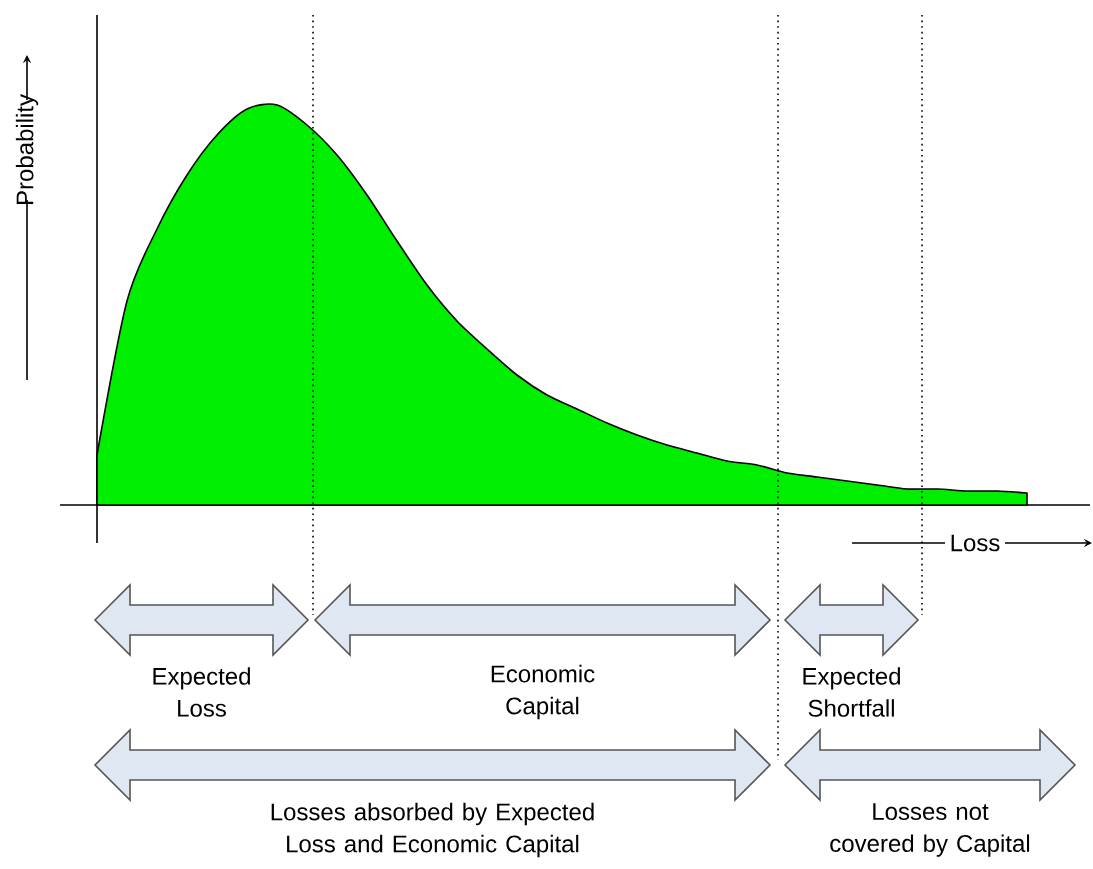  I want to click on text: Losses absorbed by Expected Loss and Economic Capital, so click(432, 830).